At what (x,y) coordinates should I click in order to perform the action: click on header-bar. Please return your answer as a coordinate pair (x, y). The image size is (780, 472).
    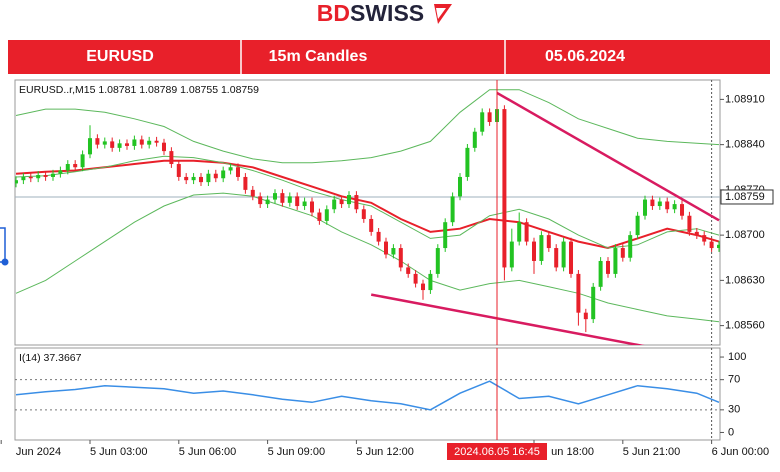
    Looking at the image, I should click on (389, 57).